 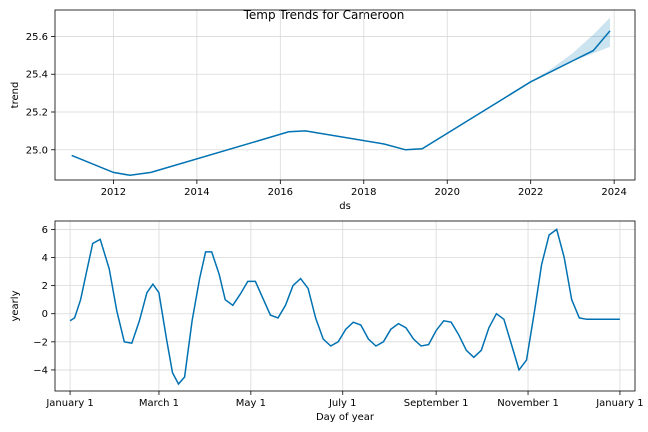 What do you see at coordinates (37, 150) in the screenshot?
I see `y-tick-label: 25.0` at bounding box center [37, 150].